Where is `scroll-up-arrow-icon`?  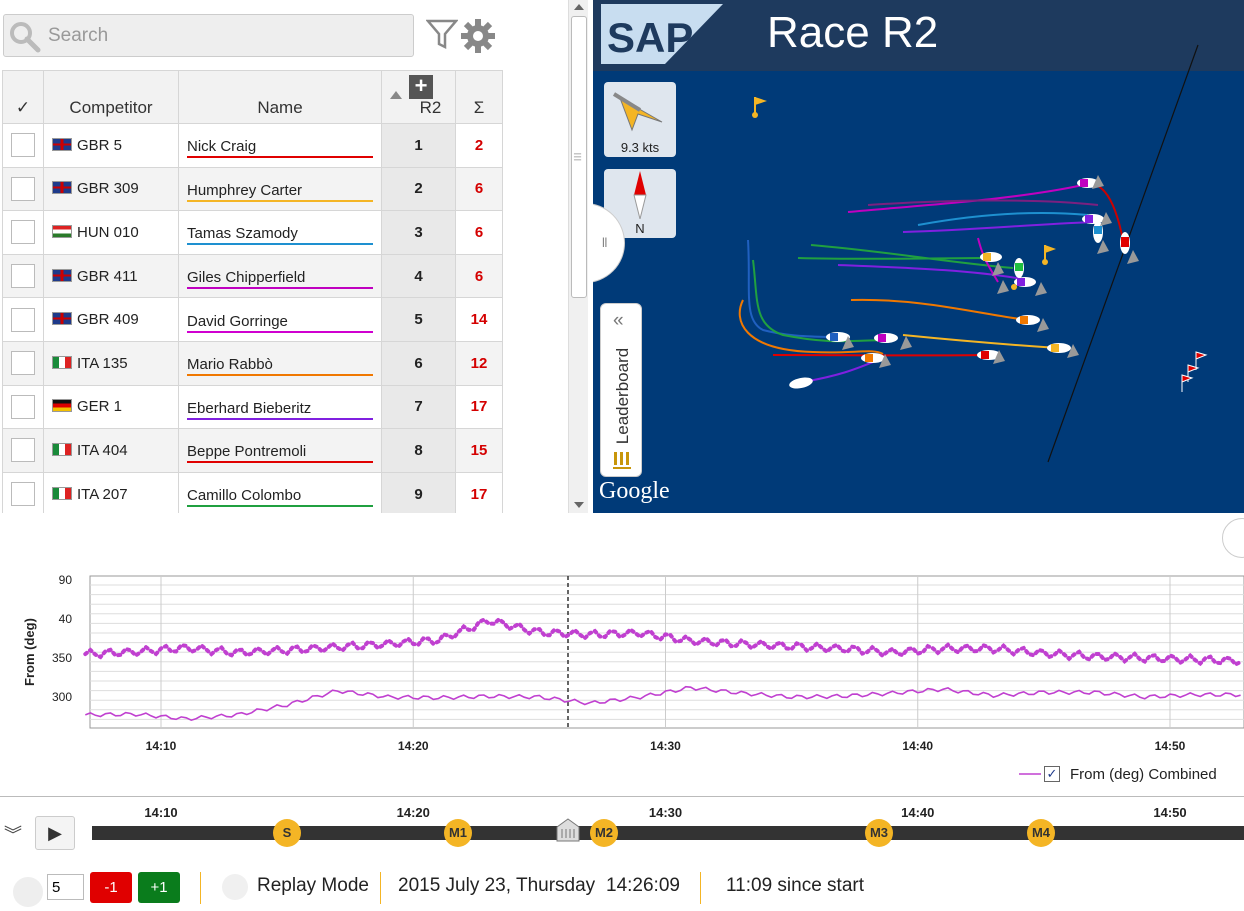 scroll-up-arrow-icon is located at coordinates (579, 7).